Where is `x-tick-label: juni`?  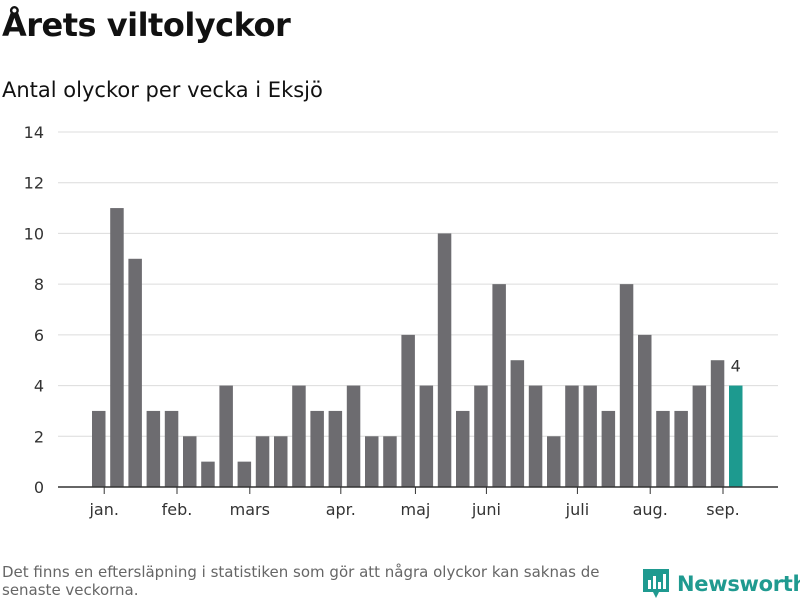
x-tick-label: juni is located at coordinates (486, 509).